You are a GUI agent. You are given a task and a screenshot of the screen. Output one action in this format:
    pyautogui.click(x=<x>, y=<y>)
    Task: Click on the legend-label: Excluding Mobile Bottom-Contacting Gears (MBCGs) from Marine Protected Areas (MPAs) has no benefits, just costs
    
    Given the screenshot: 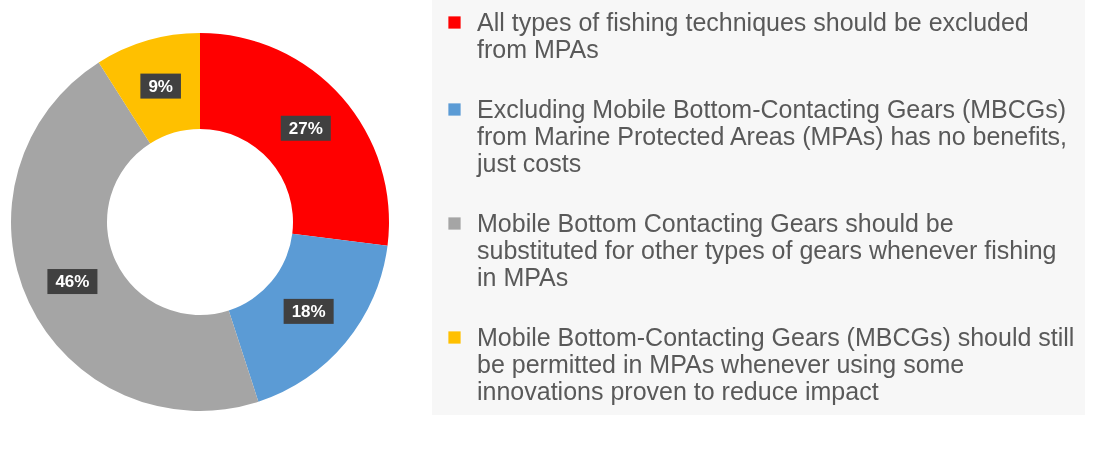 What is the action you would take?
    pyautogui.click(x=772, y=135)
    